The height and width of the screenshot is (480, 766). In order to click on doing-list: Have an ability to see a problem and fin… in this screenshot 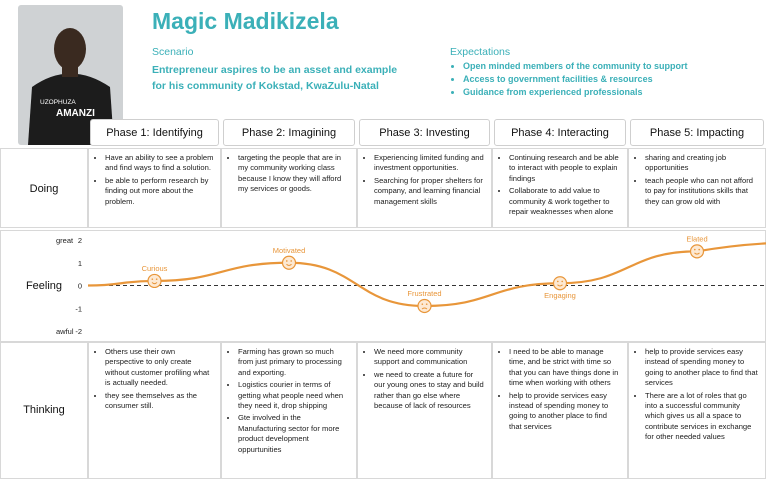, I will do `click(154, 180)`.